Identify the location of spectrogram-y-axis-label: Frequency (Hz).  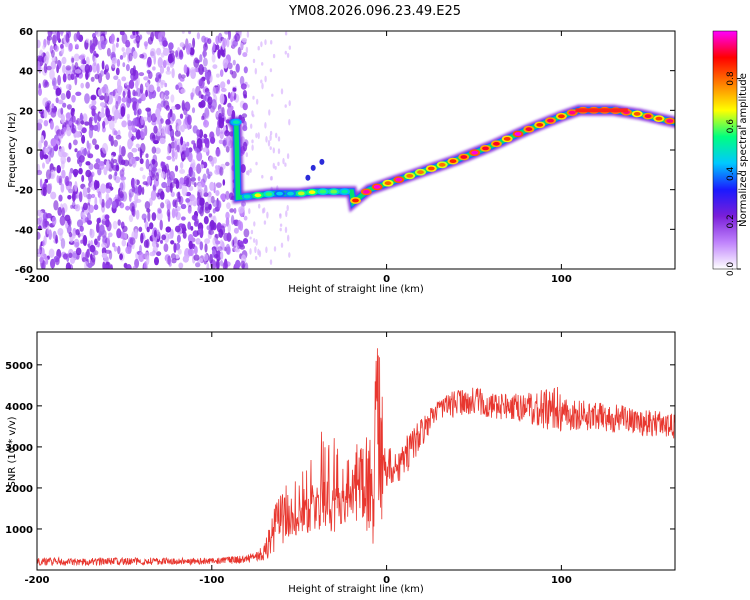
(12, 150).